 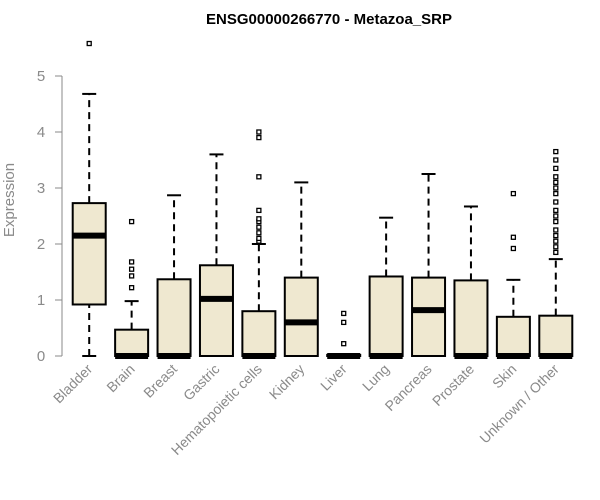 I want to click on y-tick-label: 5, so click(x=41, y=76).